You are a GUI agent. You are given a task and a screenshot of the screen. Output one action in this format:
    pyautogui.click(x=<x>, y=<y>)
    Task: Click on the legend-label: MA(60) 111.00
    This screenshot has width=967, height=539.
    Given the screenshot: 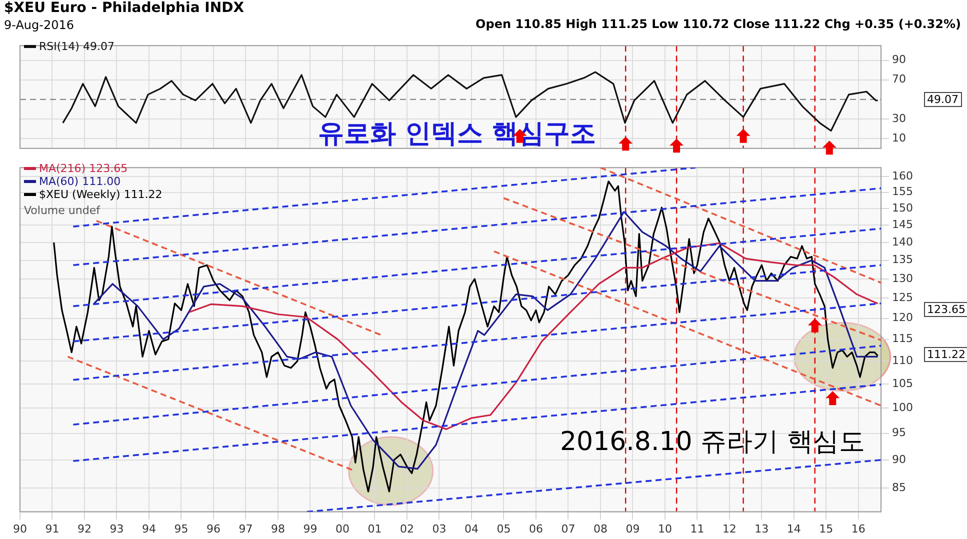 What is the action you would take?
    pyautogui.click(x=80, y=181)
    